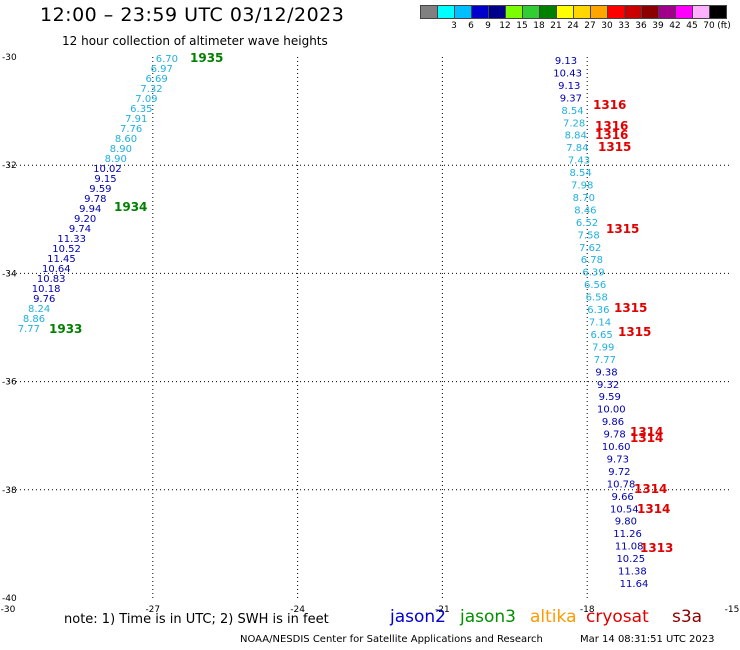 This screenshot has width=740, height=650. Describe the element at coordinates (126, 139) in the screenshot. I see `swh-value: 8.60` at that location.